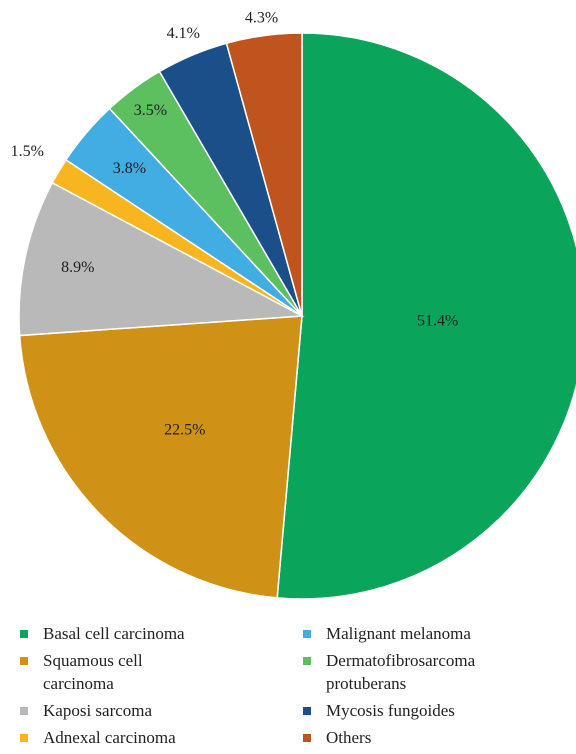 The image size is (576, 754). I want to click on legend-item: Others, so click(433, 737).